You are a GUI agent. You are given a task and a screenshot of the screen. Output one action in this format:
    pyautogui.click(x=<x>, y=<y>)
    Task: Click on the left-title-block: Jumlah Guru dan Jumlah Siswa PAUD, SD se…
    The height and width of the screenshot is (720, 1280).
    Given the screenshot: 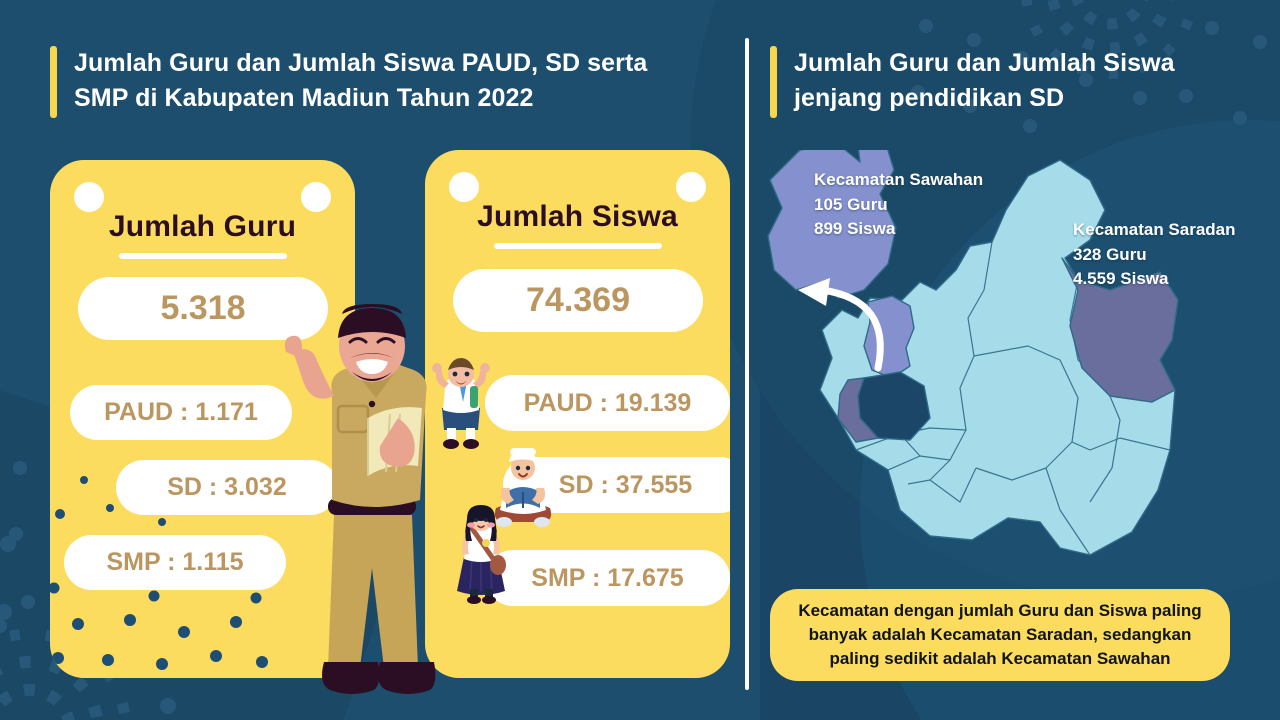 What is the action you would take?
    pyautogui.click(x=348, y=83)
    